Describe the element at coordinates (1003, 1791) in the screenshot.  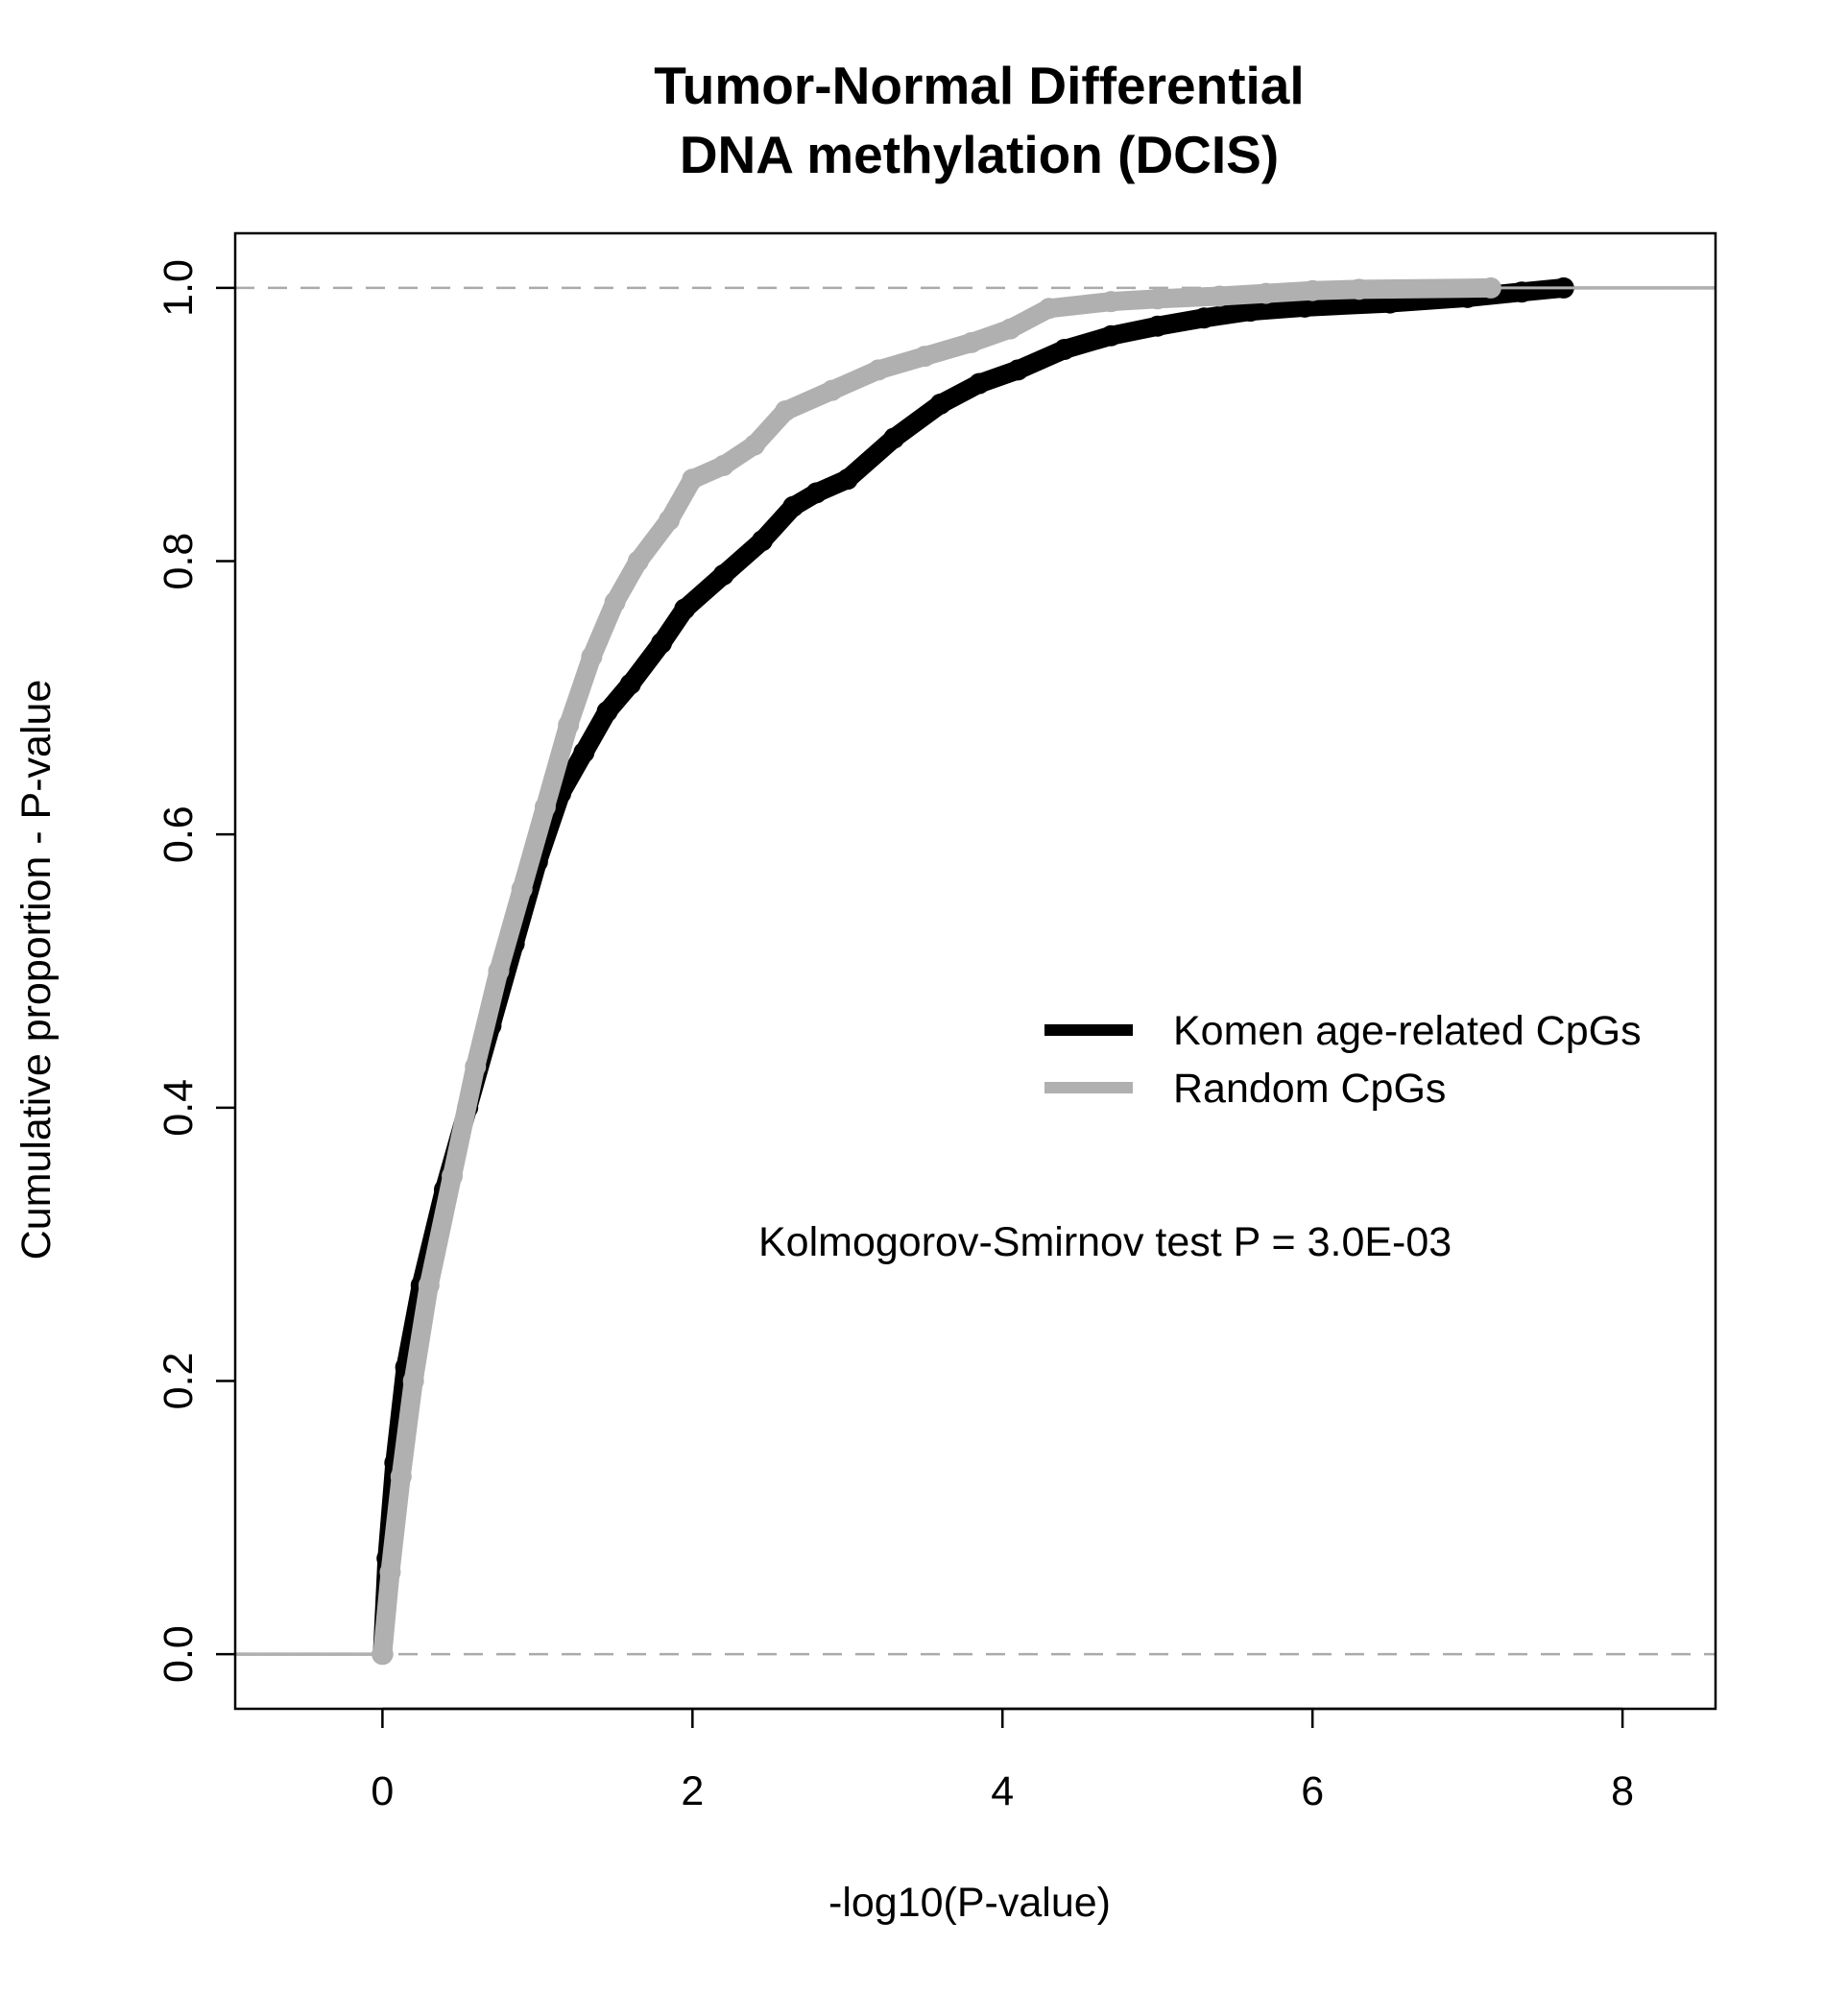
I see `x-tick-label-2: 4` at that location.